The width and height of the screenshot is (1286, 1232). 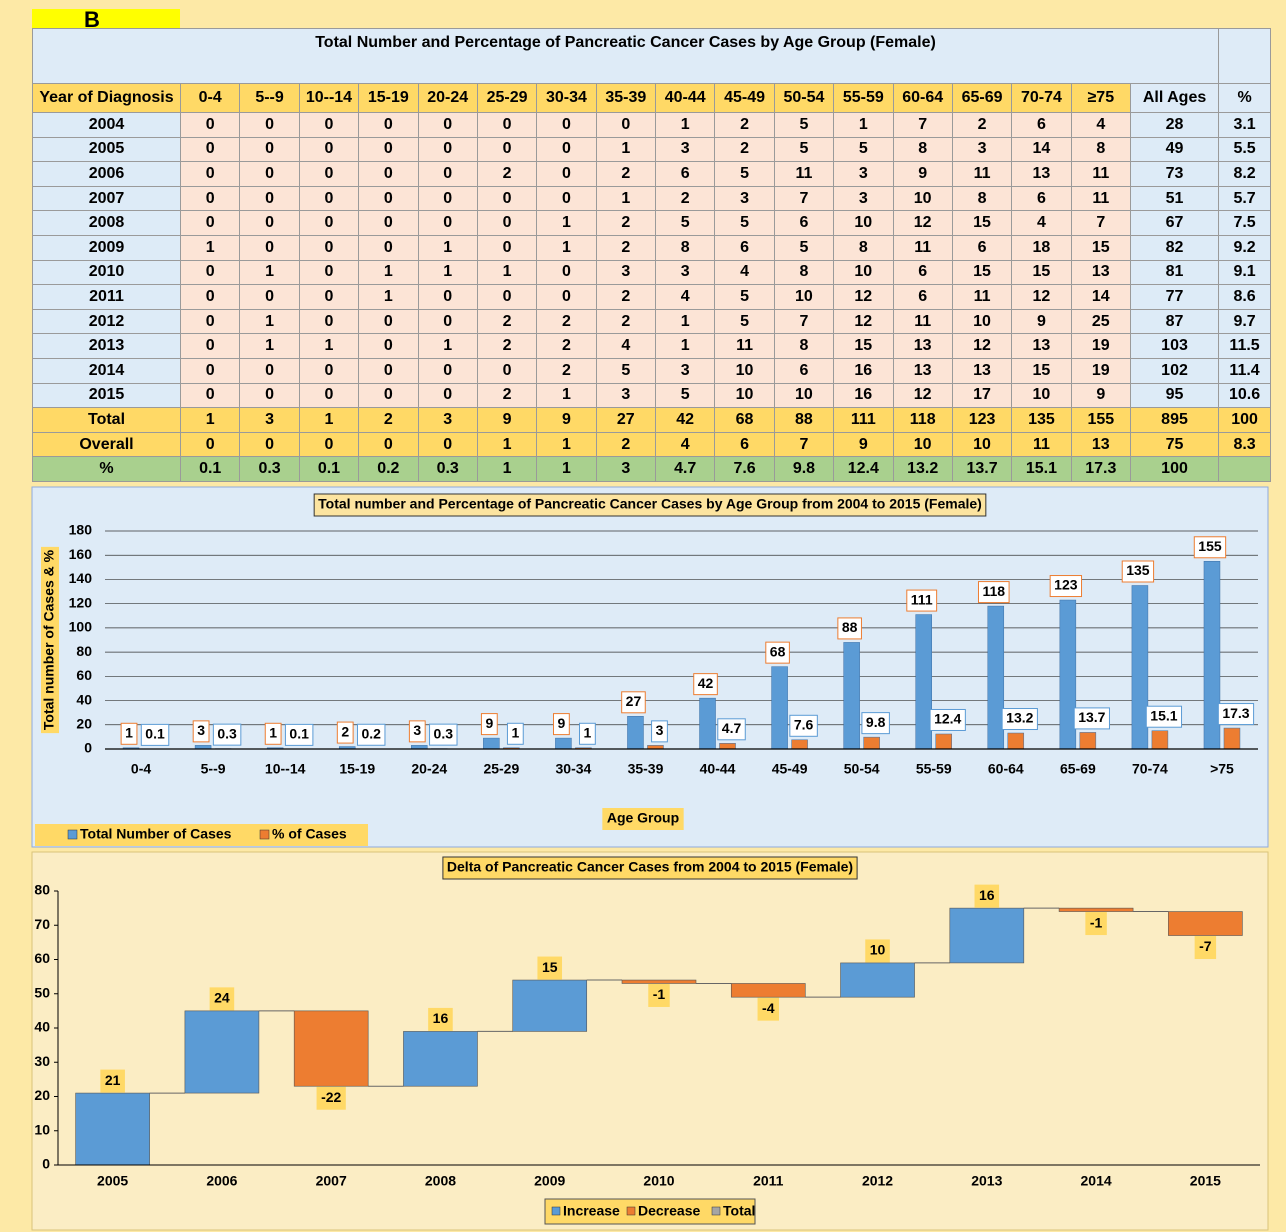 What do you see at coordinates (739, 1211) in the screenshot?
I see `legend-label: Total` at bounding box center [739, 1211].